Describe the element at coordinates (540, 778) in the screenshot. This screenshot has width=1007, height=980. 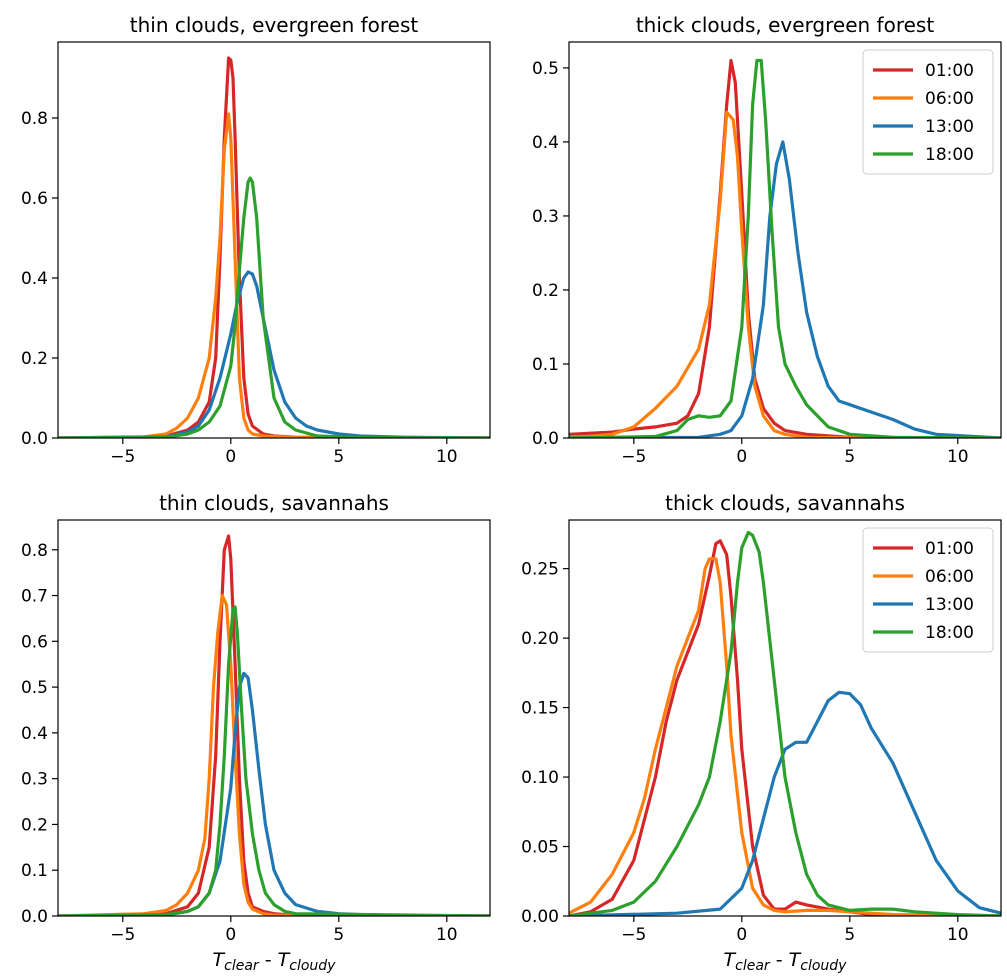
I see `y-tick-label: 0.10` at that location.